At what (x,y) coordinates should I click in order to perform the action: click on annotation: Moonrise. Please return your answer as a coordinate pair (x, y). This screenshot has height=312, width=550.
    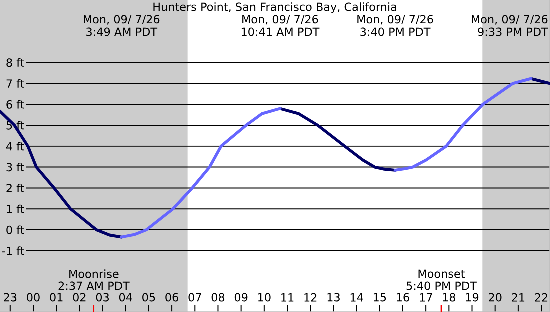
    Looking at the image, I should click on (94, 274).